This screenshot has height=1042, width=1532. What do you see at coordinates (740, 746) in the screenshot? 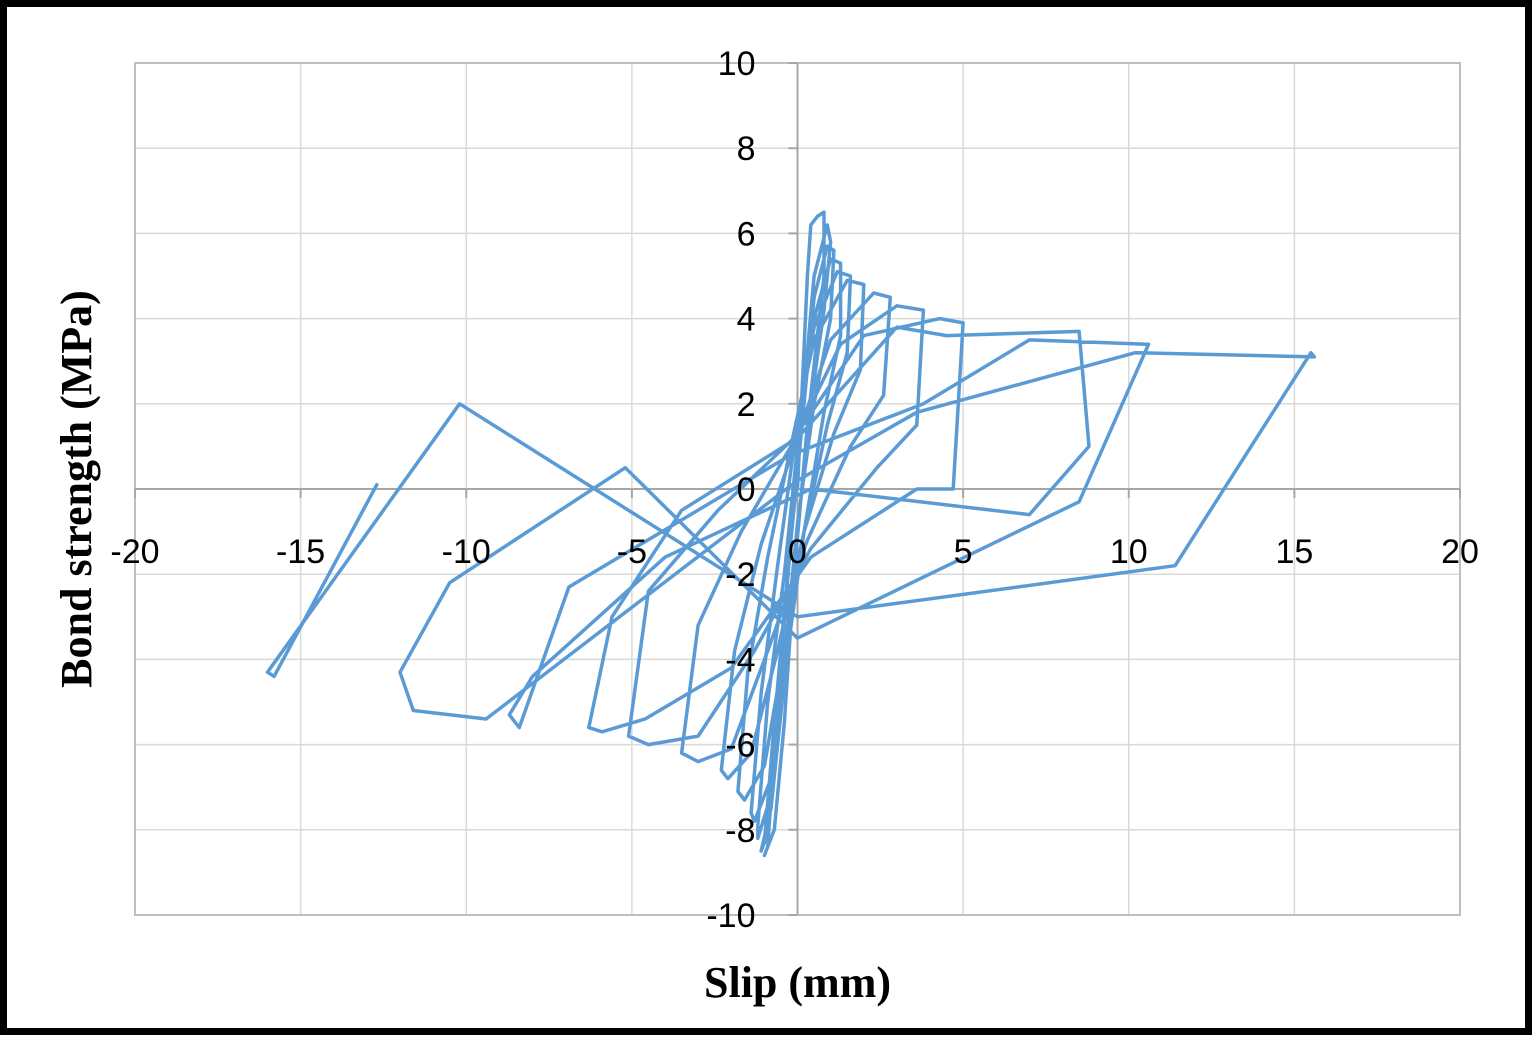
I see `y-tick-label: -6` at bounding box center [740, 746].